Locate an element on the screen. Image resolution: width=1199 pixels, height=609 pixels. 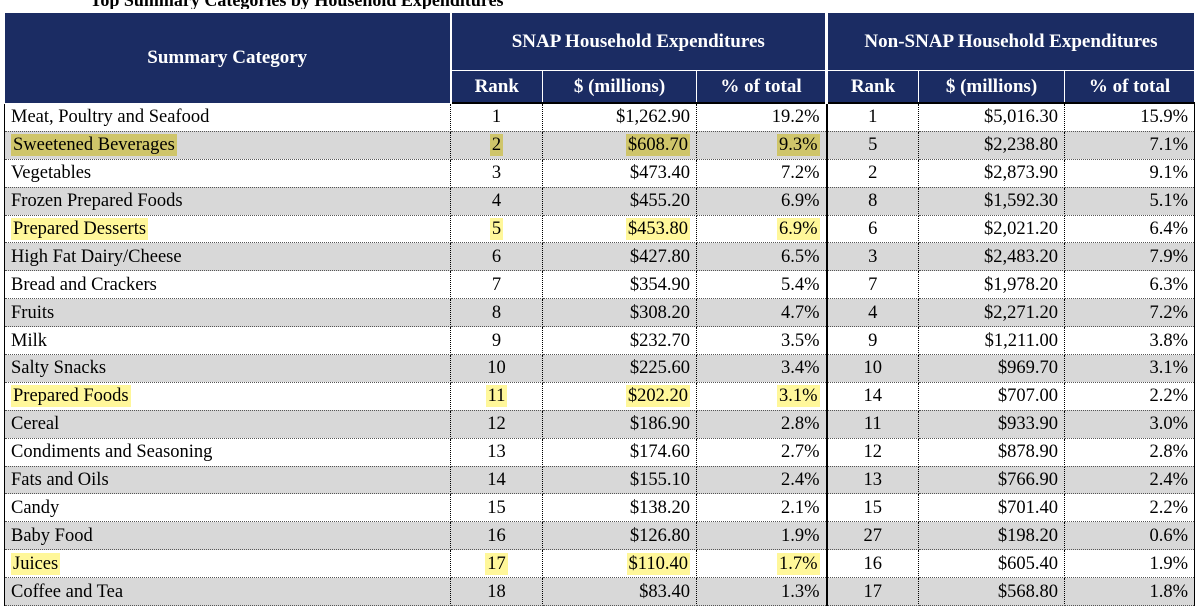
cell-nonsnap-rank: 9 is located at coordinates (872, 341).